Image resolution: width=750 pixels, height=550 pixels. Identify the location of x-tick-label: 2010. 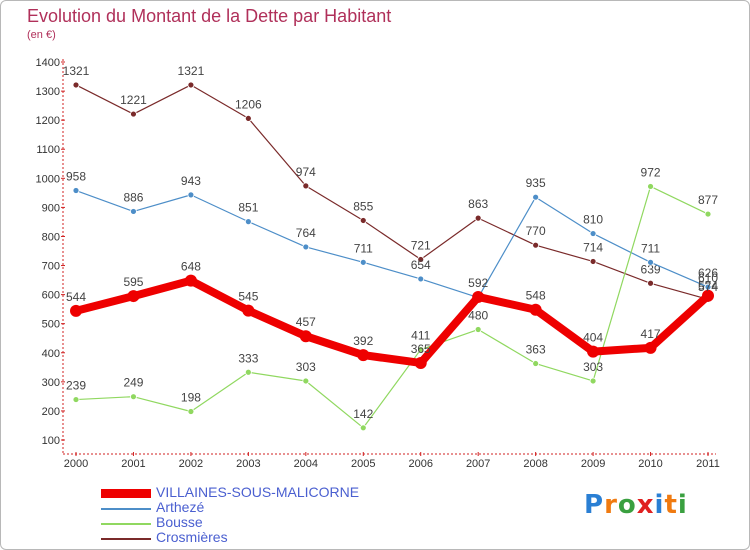
(650, 464).